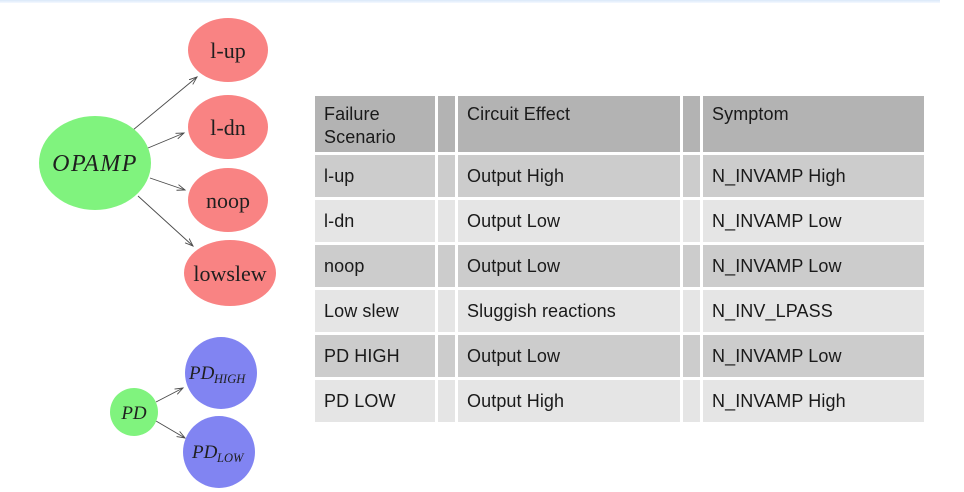 The height and width of the screenshot is (492, 964). What do you see at coordinates (201, 373) in the screenshot?
I see `node-pd-high-label-base: PD` at bounding box center [201, 373].